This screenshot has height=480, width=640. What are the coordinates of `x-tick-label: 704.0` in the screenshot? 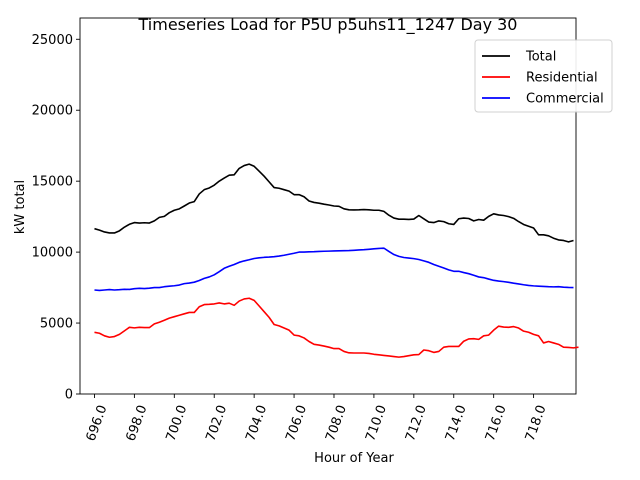 It's located at (256, 423).